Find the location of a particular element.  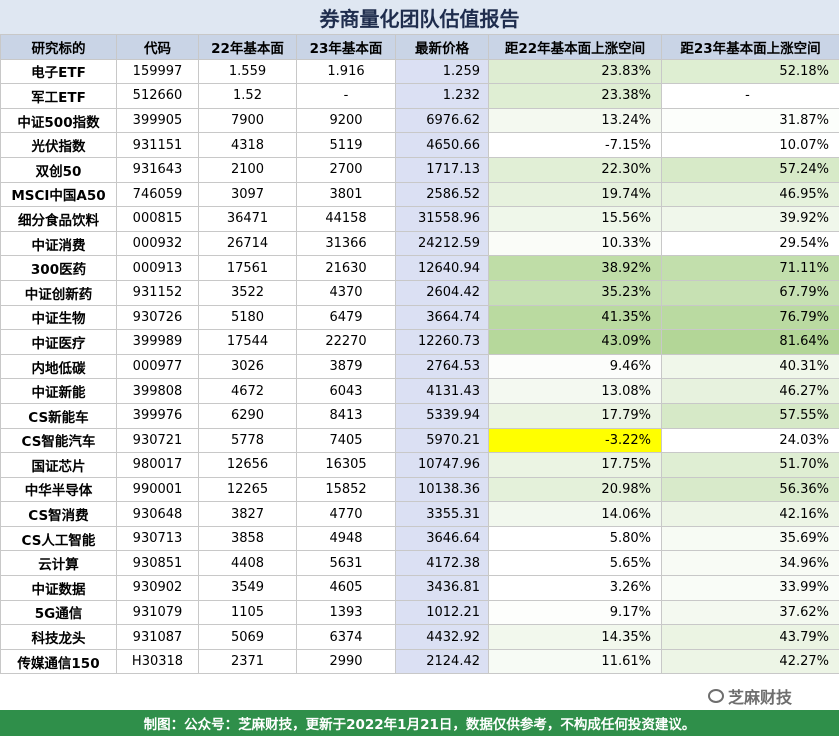

cell-fundamental-22: 12656 is located at coordinates (247, 465).